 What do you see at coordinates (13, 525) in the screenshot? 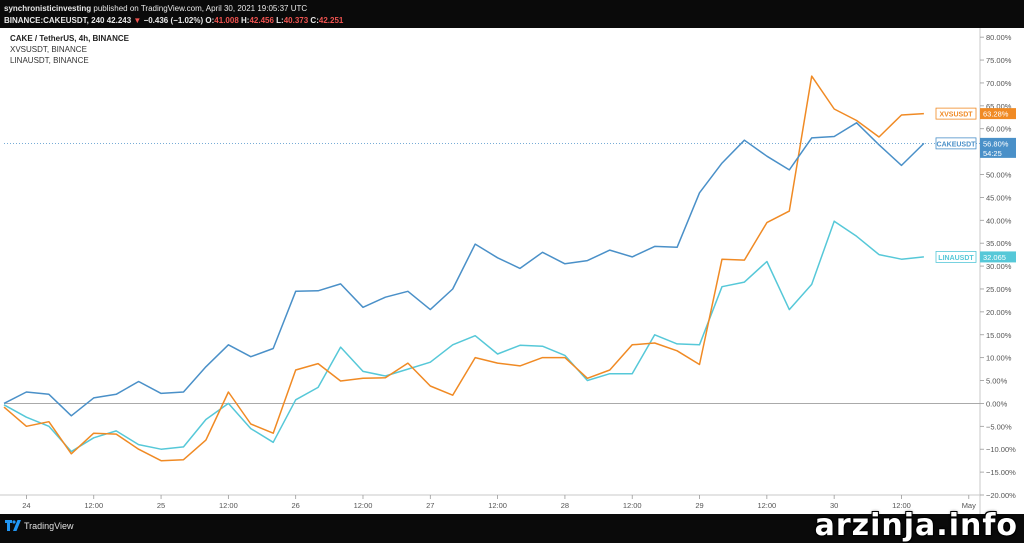
I see `tradingview-logo-icon` at bounding box center [13, 525].